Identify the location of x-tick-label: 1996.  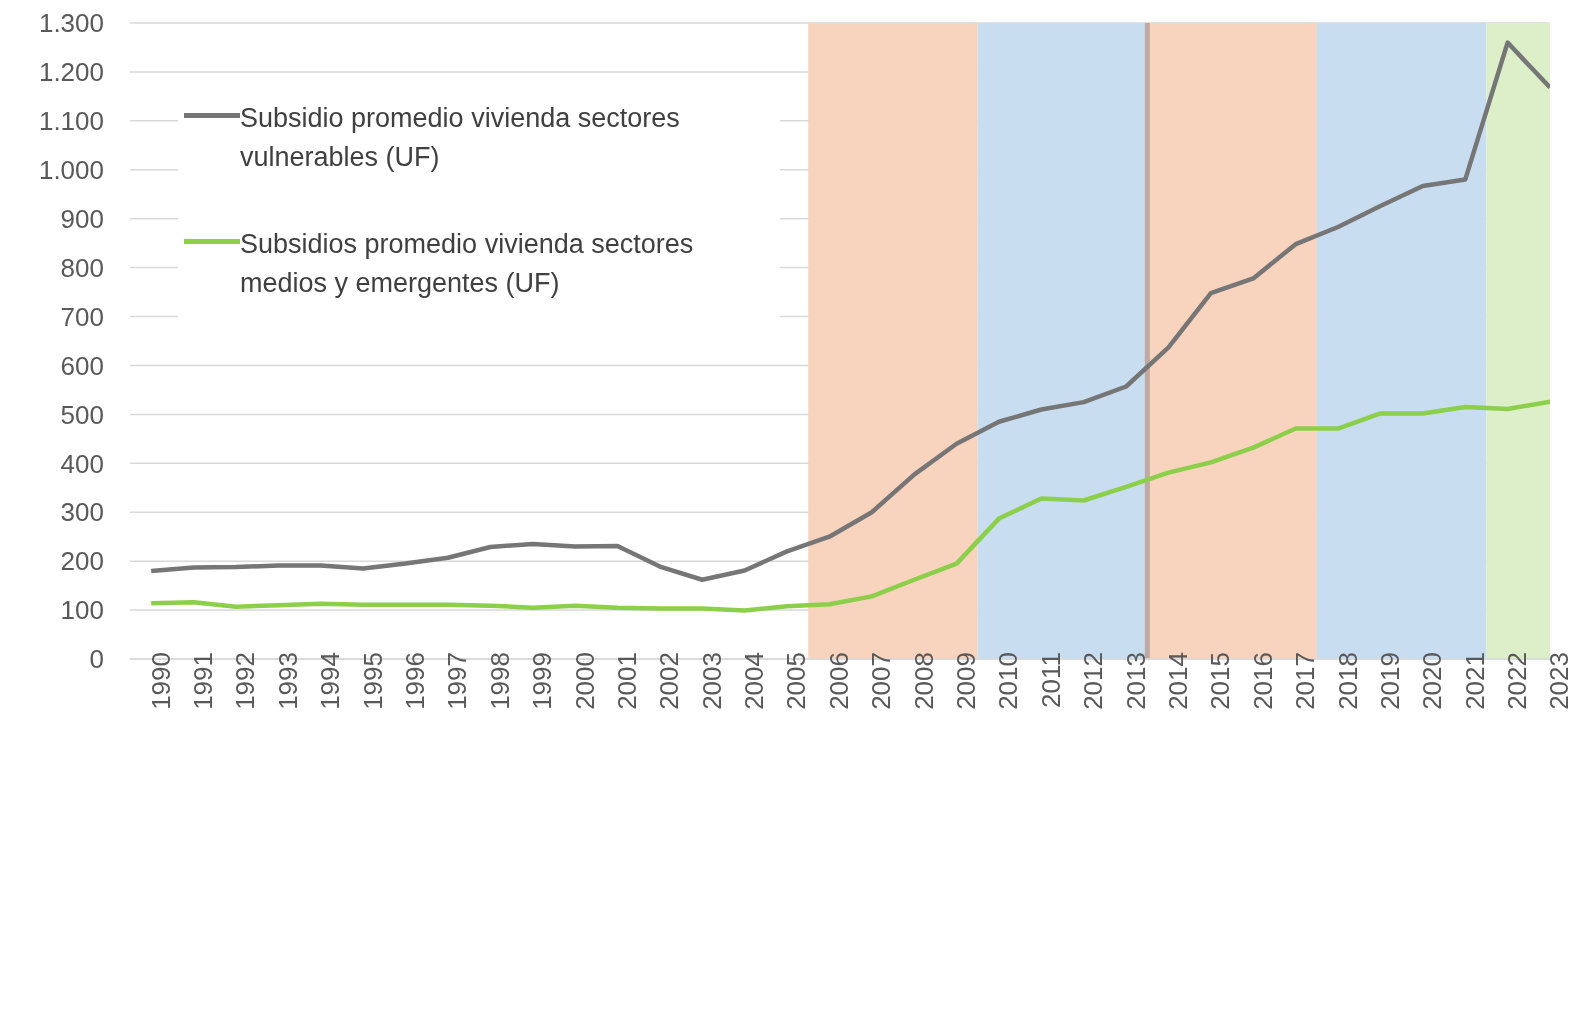
(414, 681).